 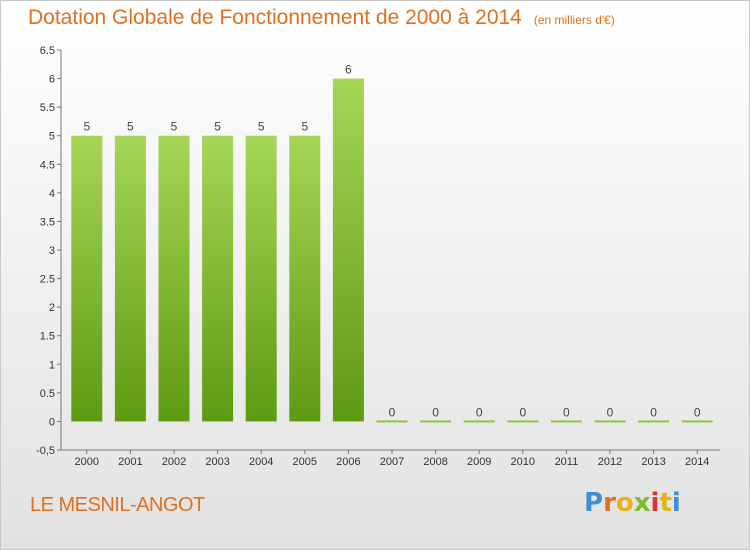 I want to click on x-tick-label: 2003, so click(x=217, y=462).